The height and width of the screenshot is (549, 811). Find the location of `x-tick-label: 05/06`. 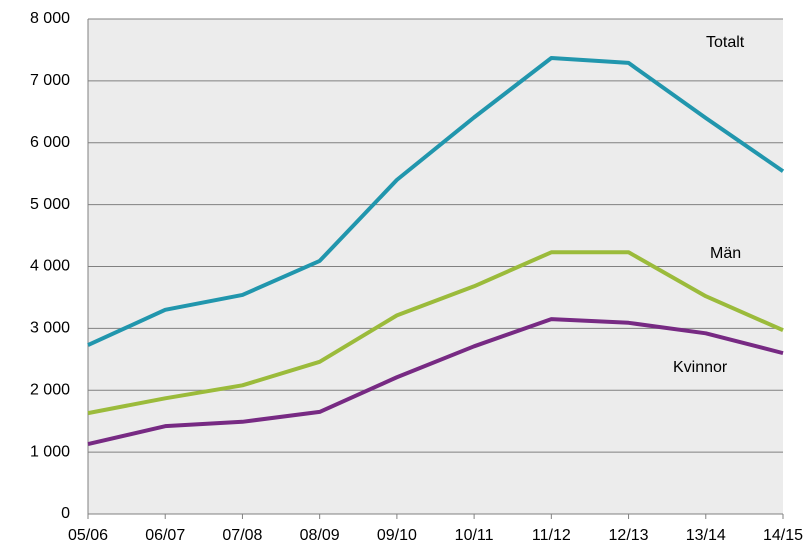

x-tick-label: 05/06 is located at coordinates (88, 535).